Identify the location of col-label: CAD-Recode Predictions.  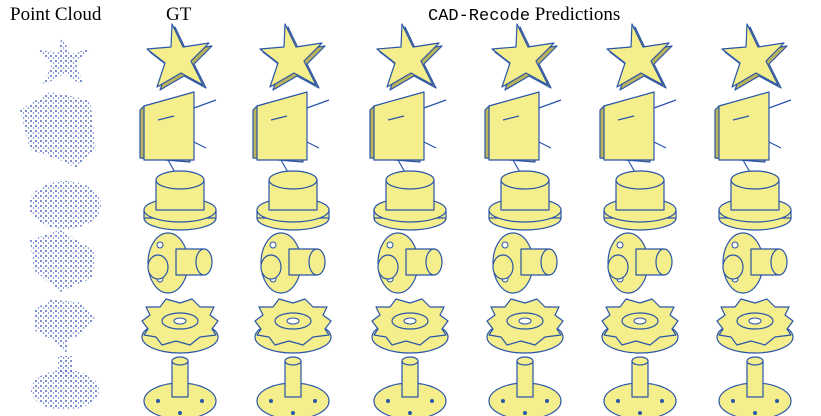
(524, 15).